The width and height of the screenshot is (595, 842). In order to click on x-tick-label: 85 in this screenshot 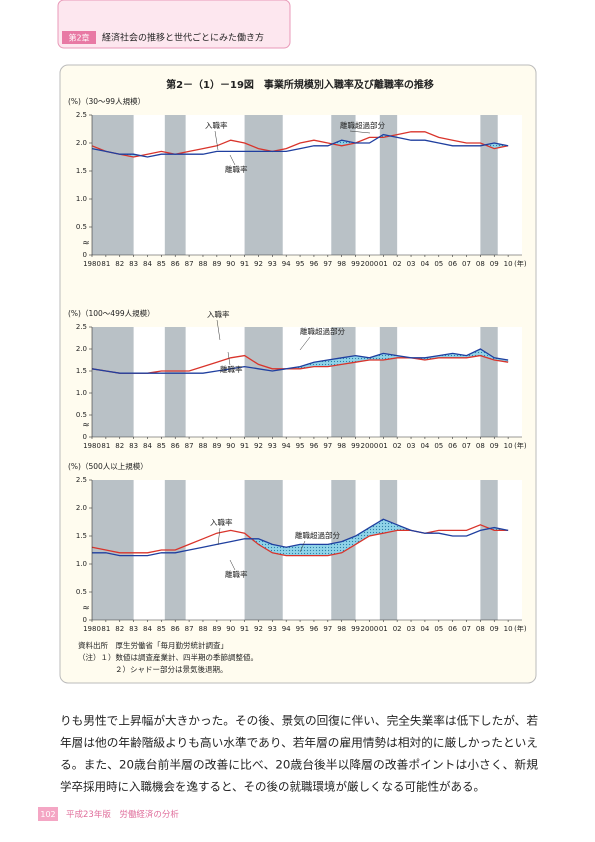, I will do `click(161, 264)`.